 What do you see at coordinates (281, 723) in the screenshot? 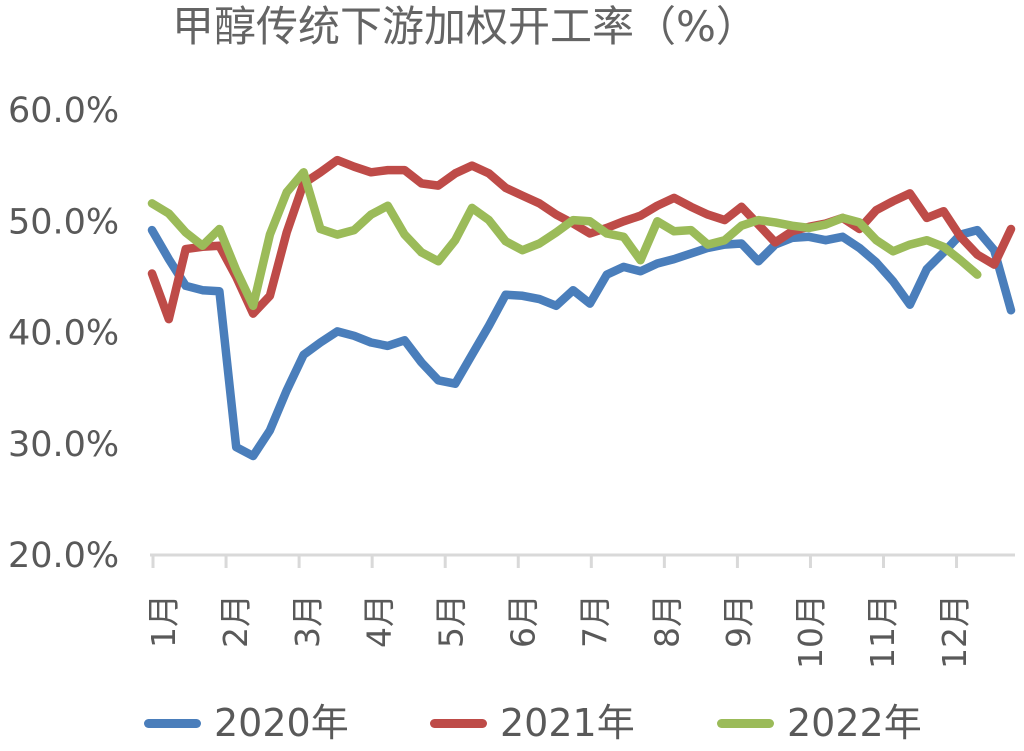
I see `legend-label: 2020年` at bounding box center [281, 723].